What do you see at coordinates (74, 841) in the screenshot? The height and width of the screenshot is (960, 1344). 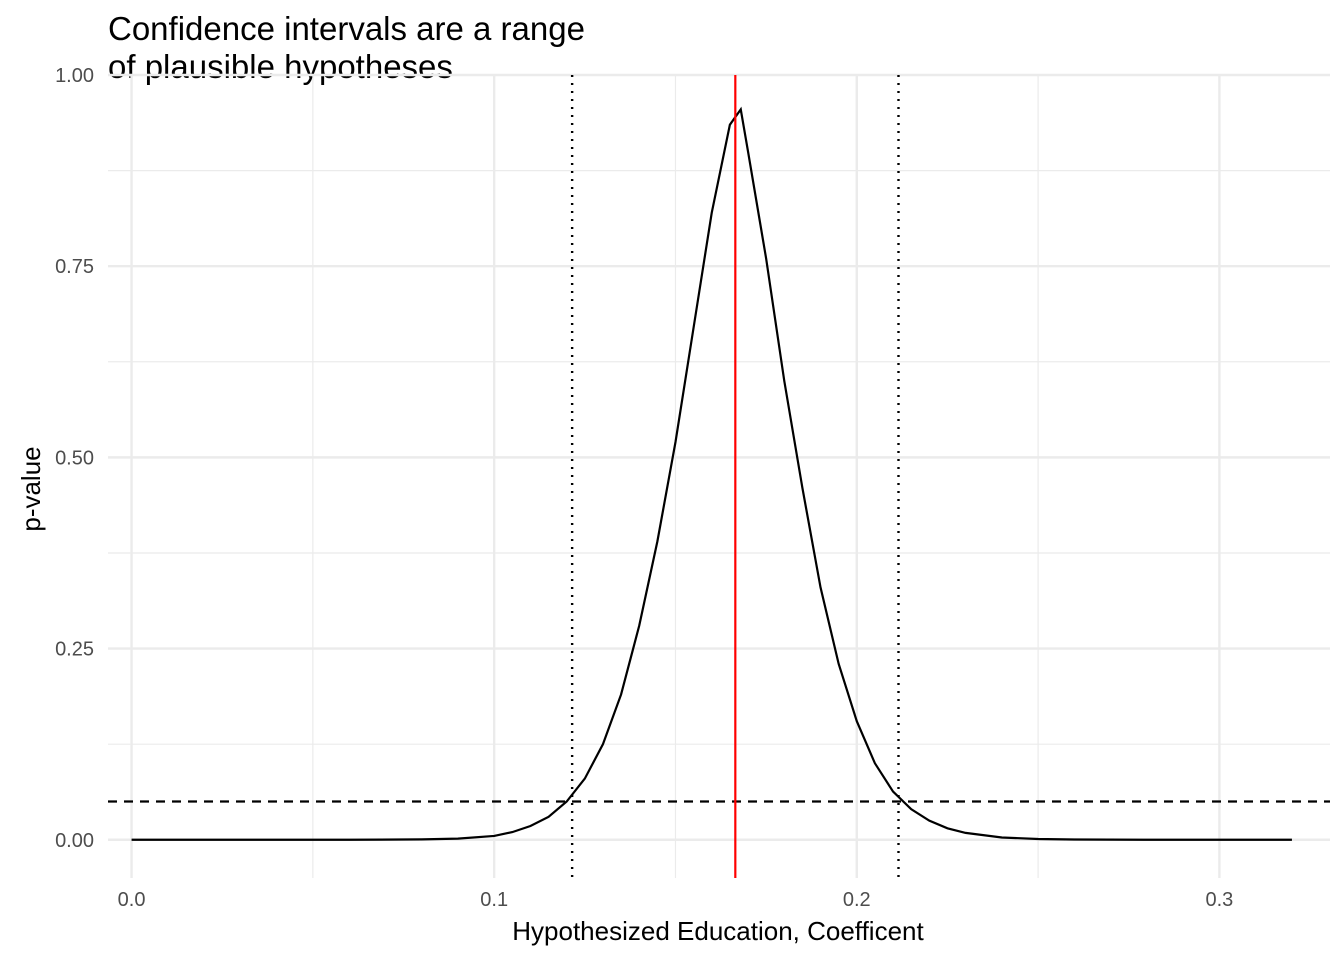 I see `y-tick-label: 0.00` at bounding box center [74, 841].